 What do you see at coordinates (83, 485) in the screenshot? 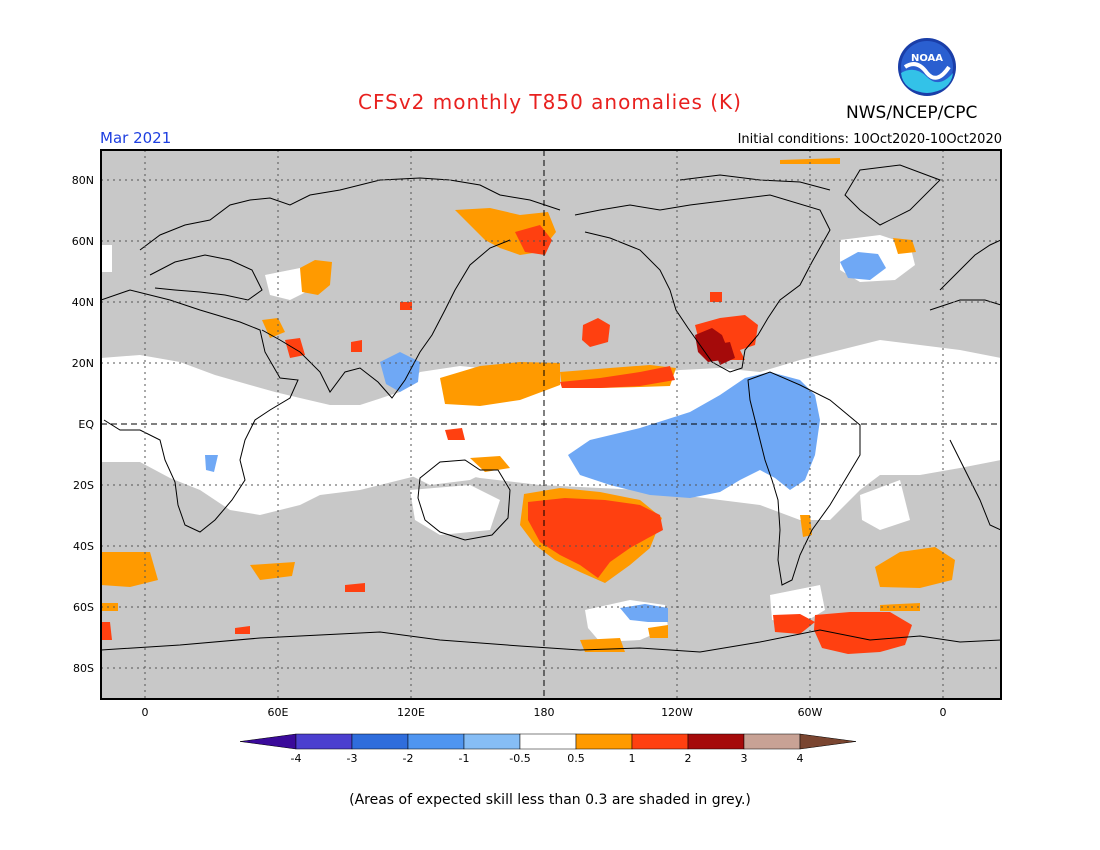
I see `lat-label: 20S` at bounding box center [83, 485].